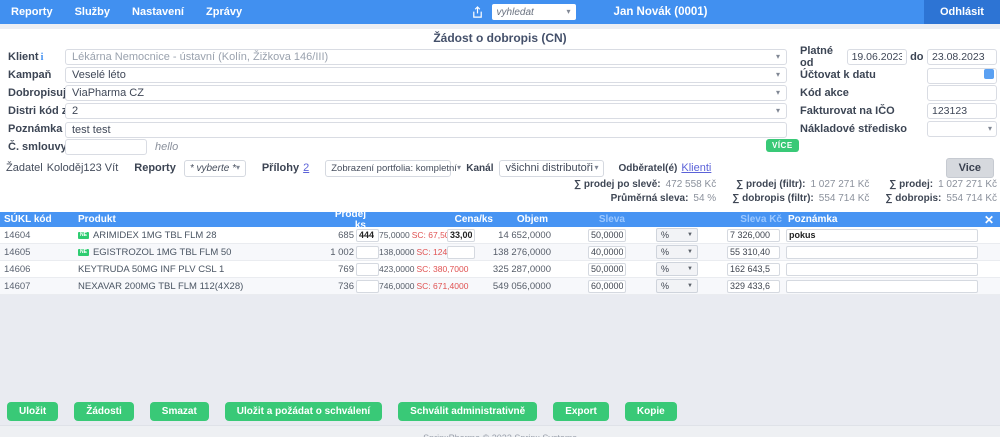  Describe the element at coordinates (913, 198) in the screenshot. I see `summary-label: ∑ dobropis:` at that location.